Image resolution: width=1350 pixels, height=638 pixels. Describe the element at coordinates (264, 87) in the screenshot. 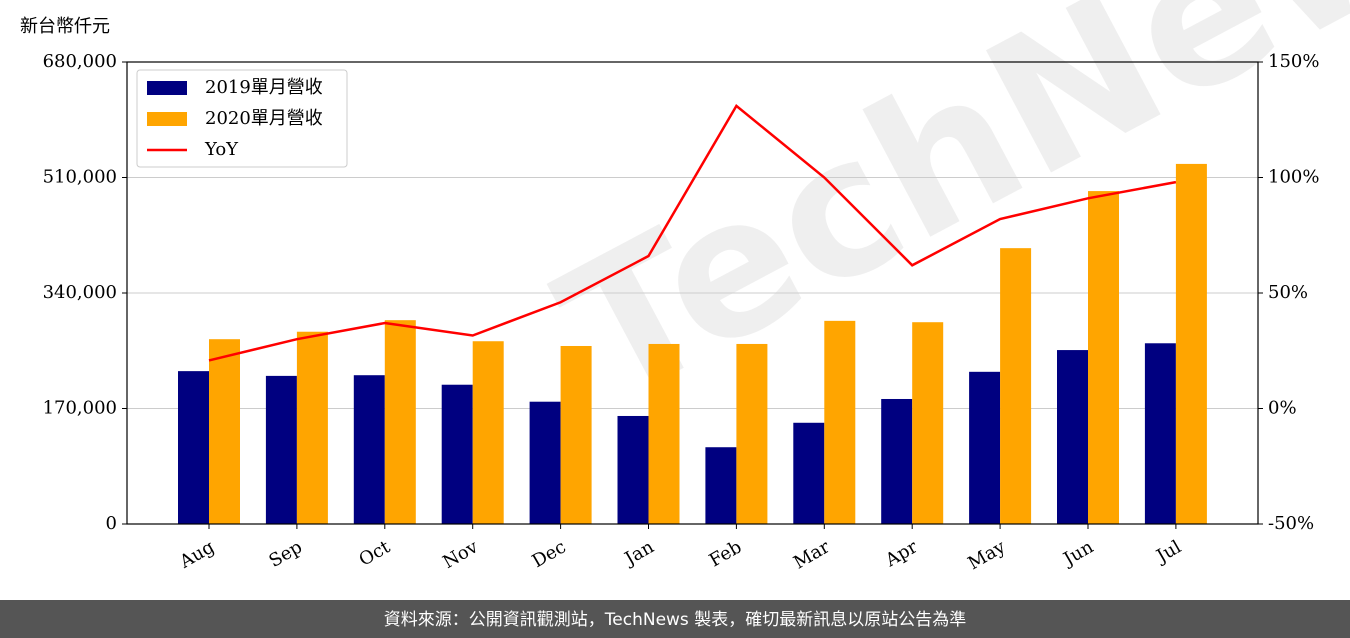

I see `legend-label: 2019單月營收` at that location.